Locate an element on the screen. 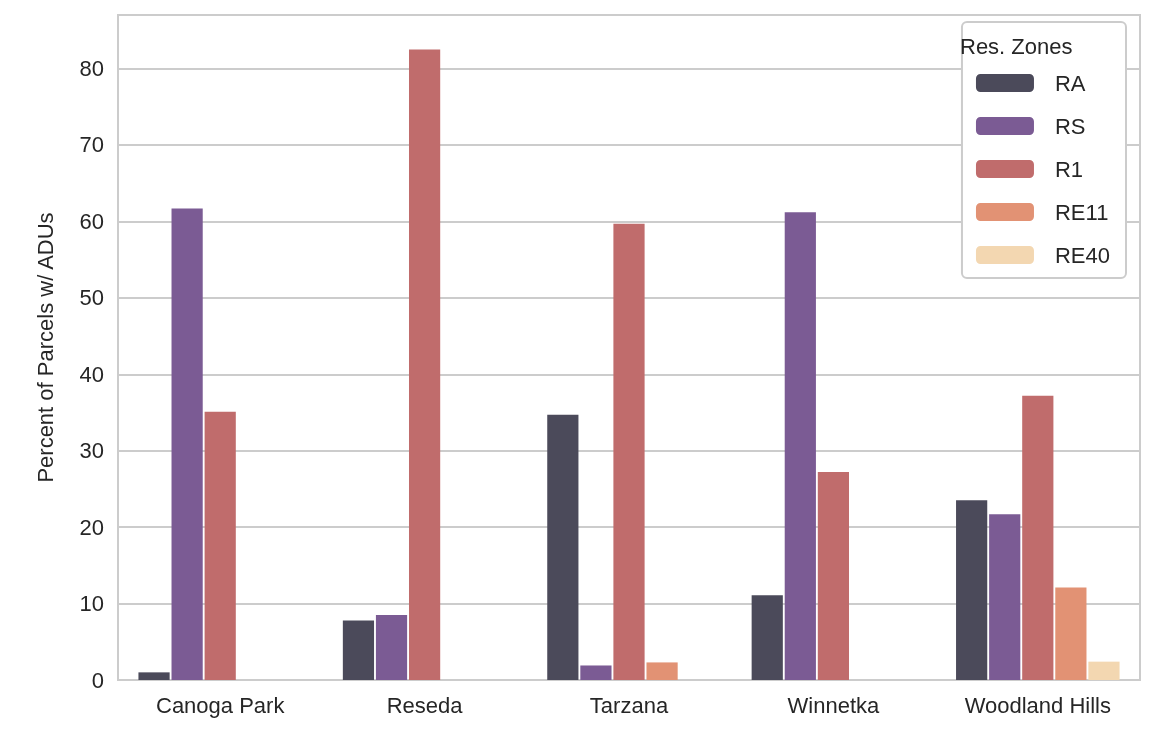 The height and width of the screenshot is (733, 1154). legend-label: RE40 is located at coordinates (1082, 255).